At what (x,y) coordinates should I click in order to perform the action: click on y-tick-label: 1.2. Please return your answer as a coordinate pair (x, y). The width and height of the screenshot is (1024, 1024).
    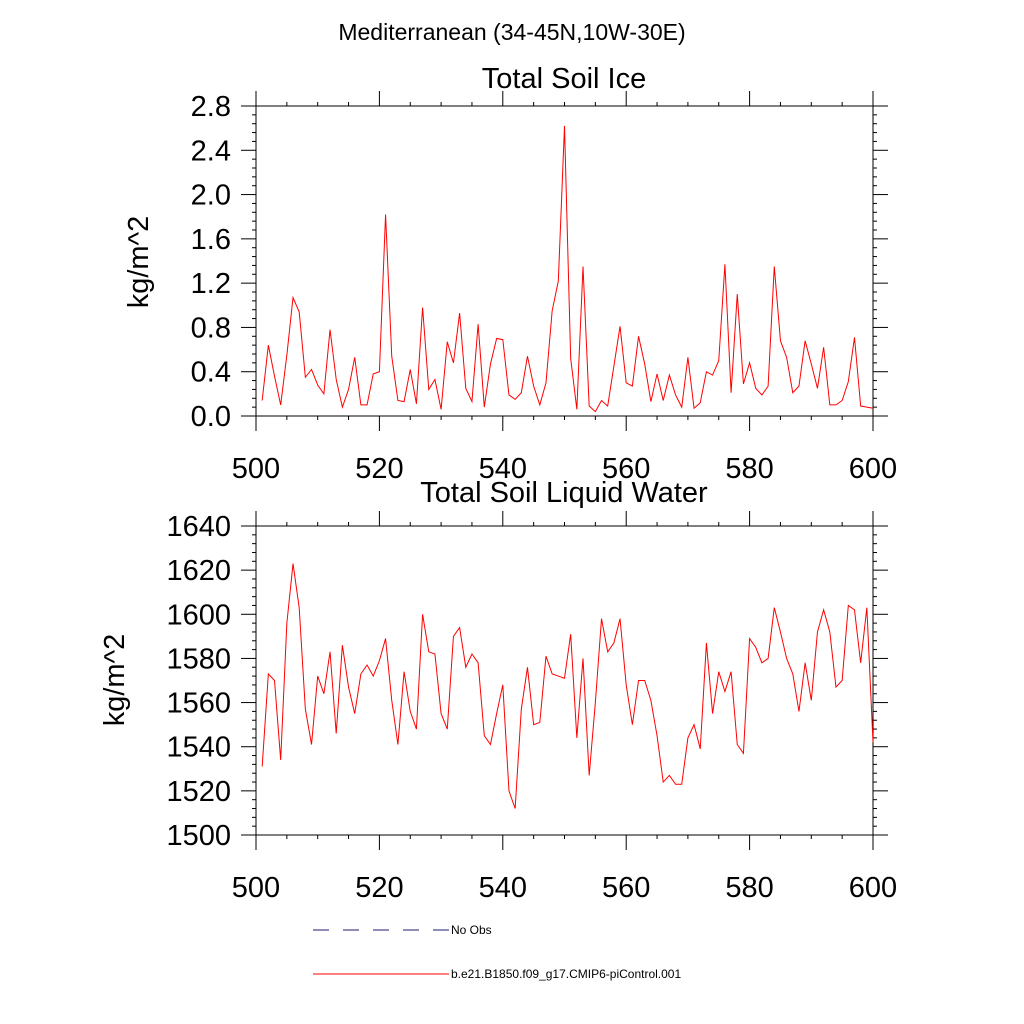
    Looking at the image, I should click on (211, 284).